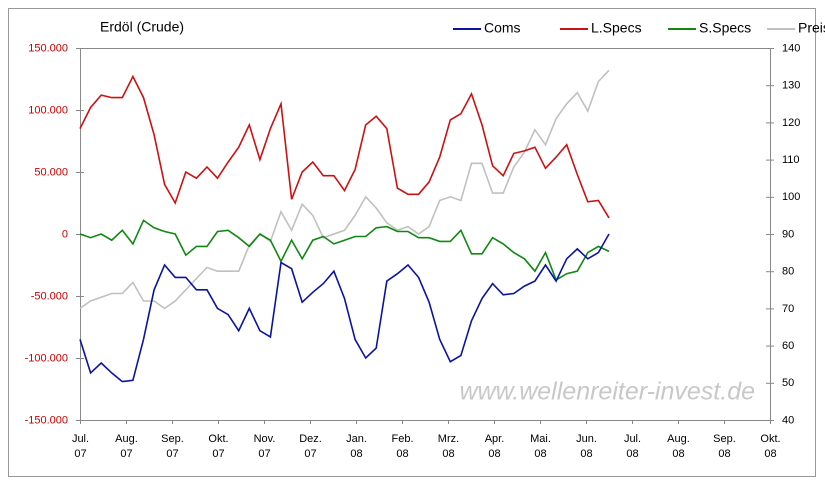 The width and height of the screenshot is (825, 485). What do you see at coordinates (402, 446) in the screenshot?
I see `x-tick-label: Feb. 08` at bounding box center [402, 446].